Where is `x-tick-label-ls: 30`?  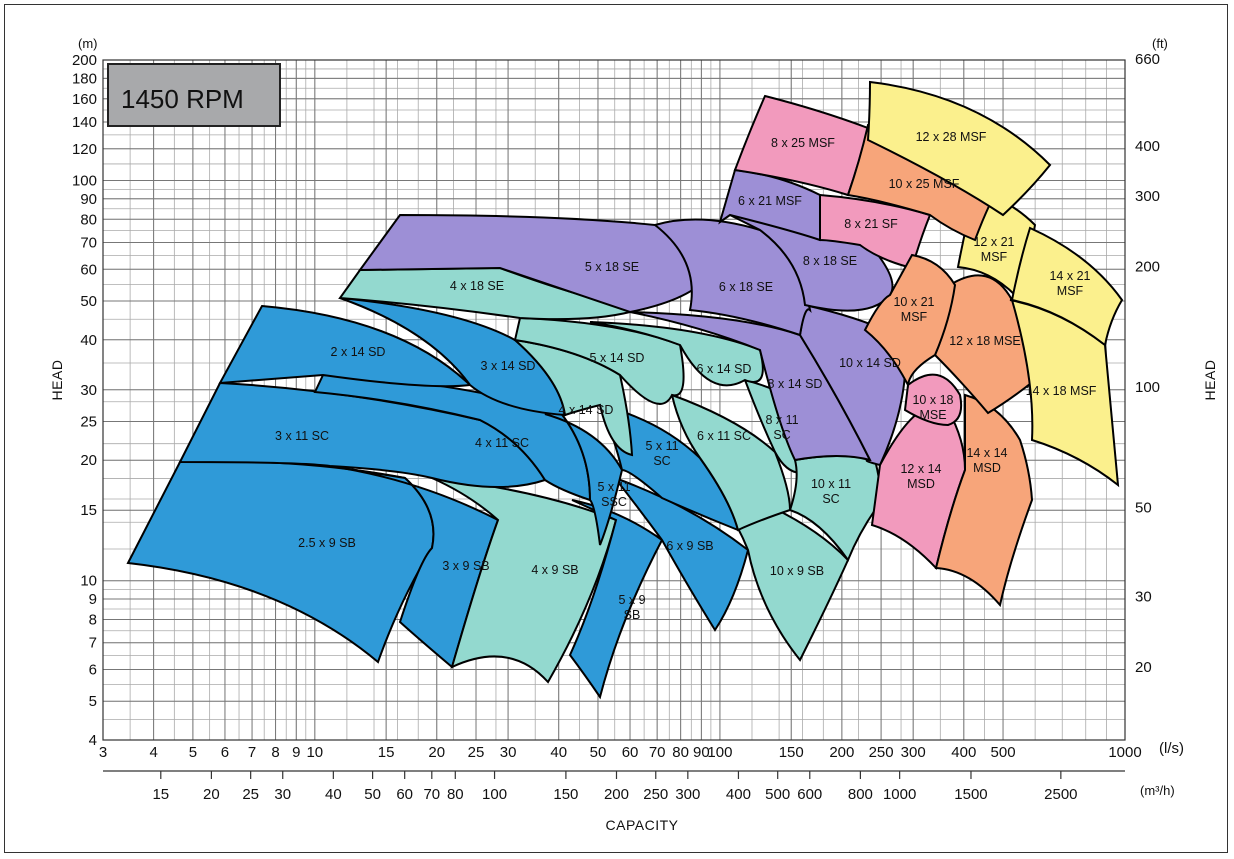 x-tick-label-ls: 30 is located at coordinates (508, 752).